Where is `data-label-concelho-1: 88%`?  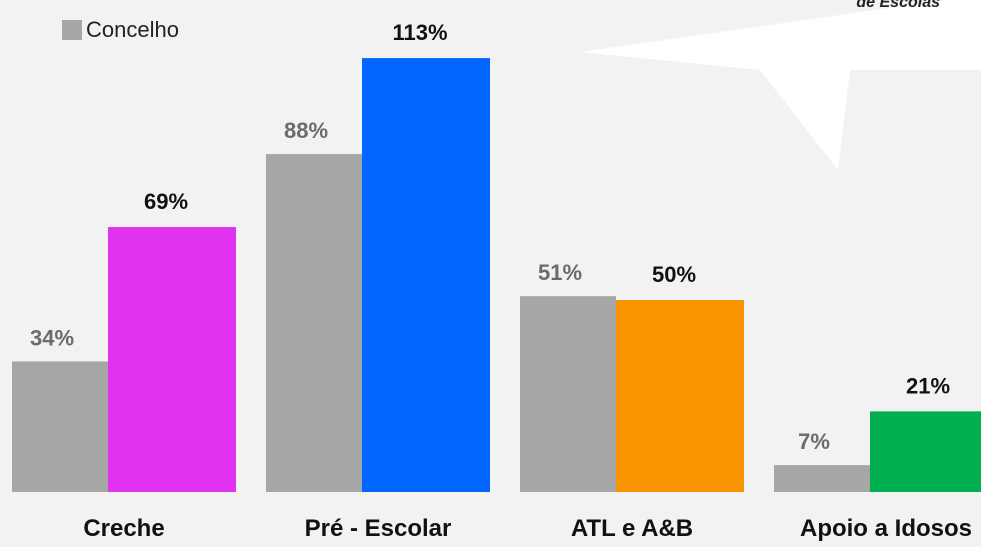
data-label-concelho-1: 88% is located at coordinates (306, 130).